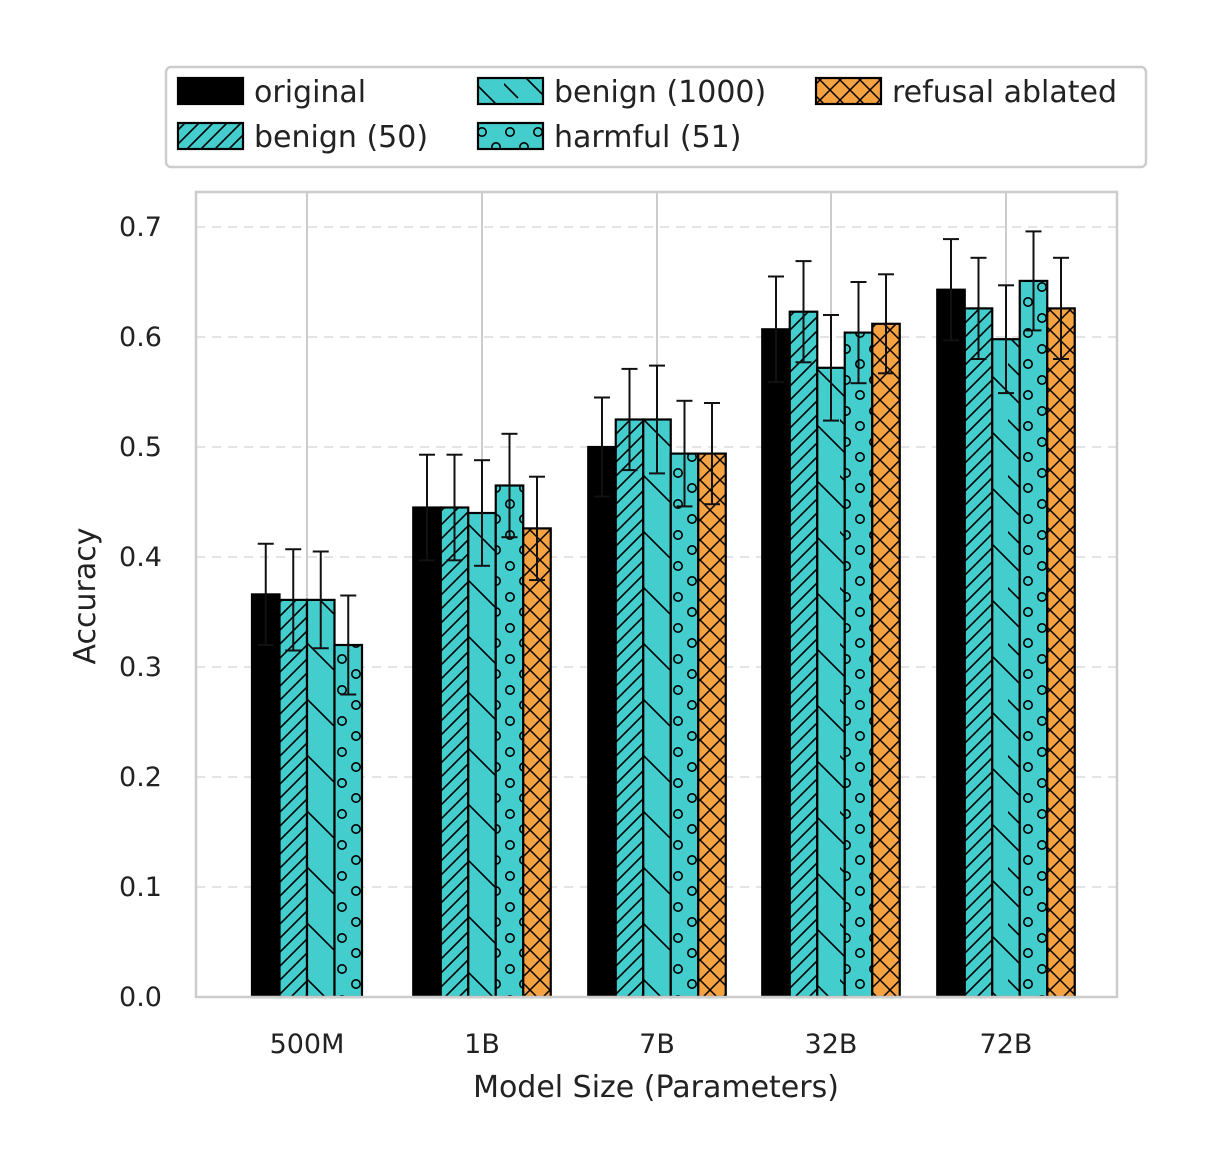 Image resolution: width=1213 pixels, height=1172 pixels. Describe the element at coordinates (140, 337) in the screenshot. I see `y-tick-label: 0.6` at that location.